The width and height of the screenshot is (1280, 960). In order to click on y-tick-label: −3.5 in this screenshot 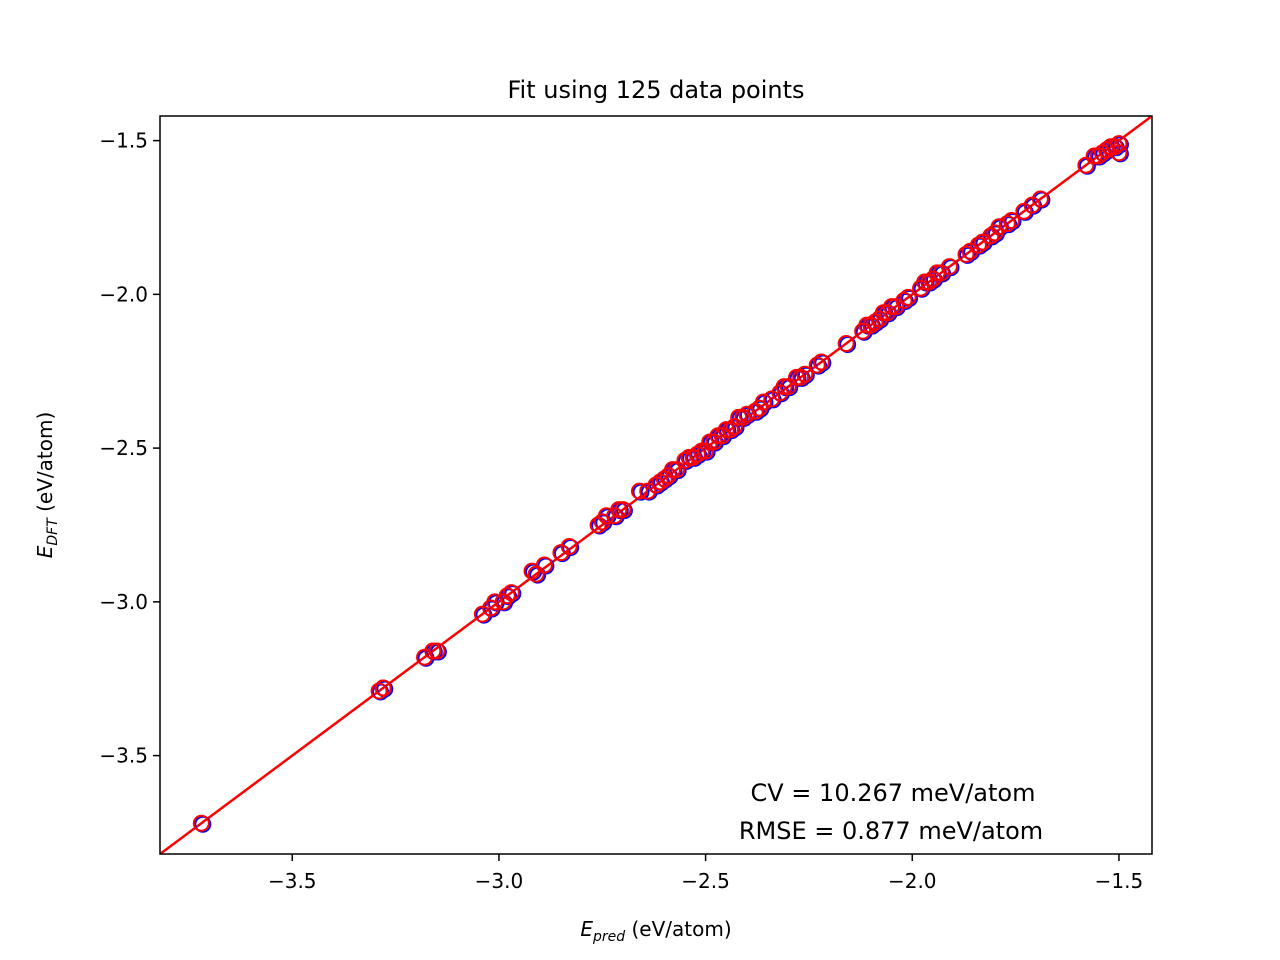, I will do `click(123, 756)`.